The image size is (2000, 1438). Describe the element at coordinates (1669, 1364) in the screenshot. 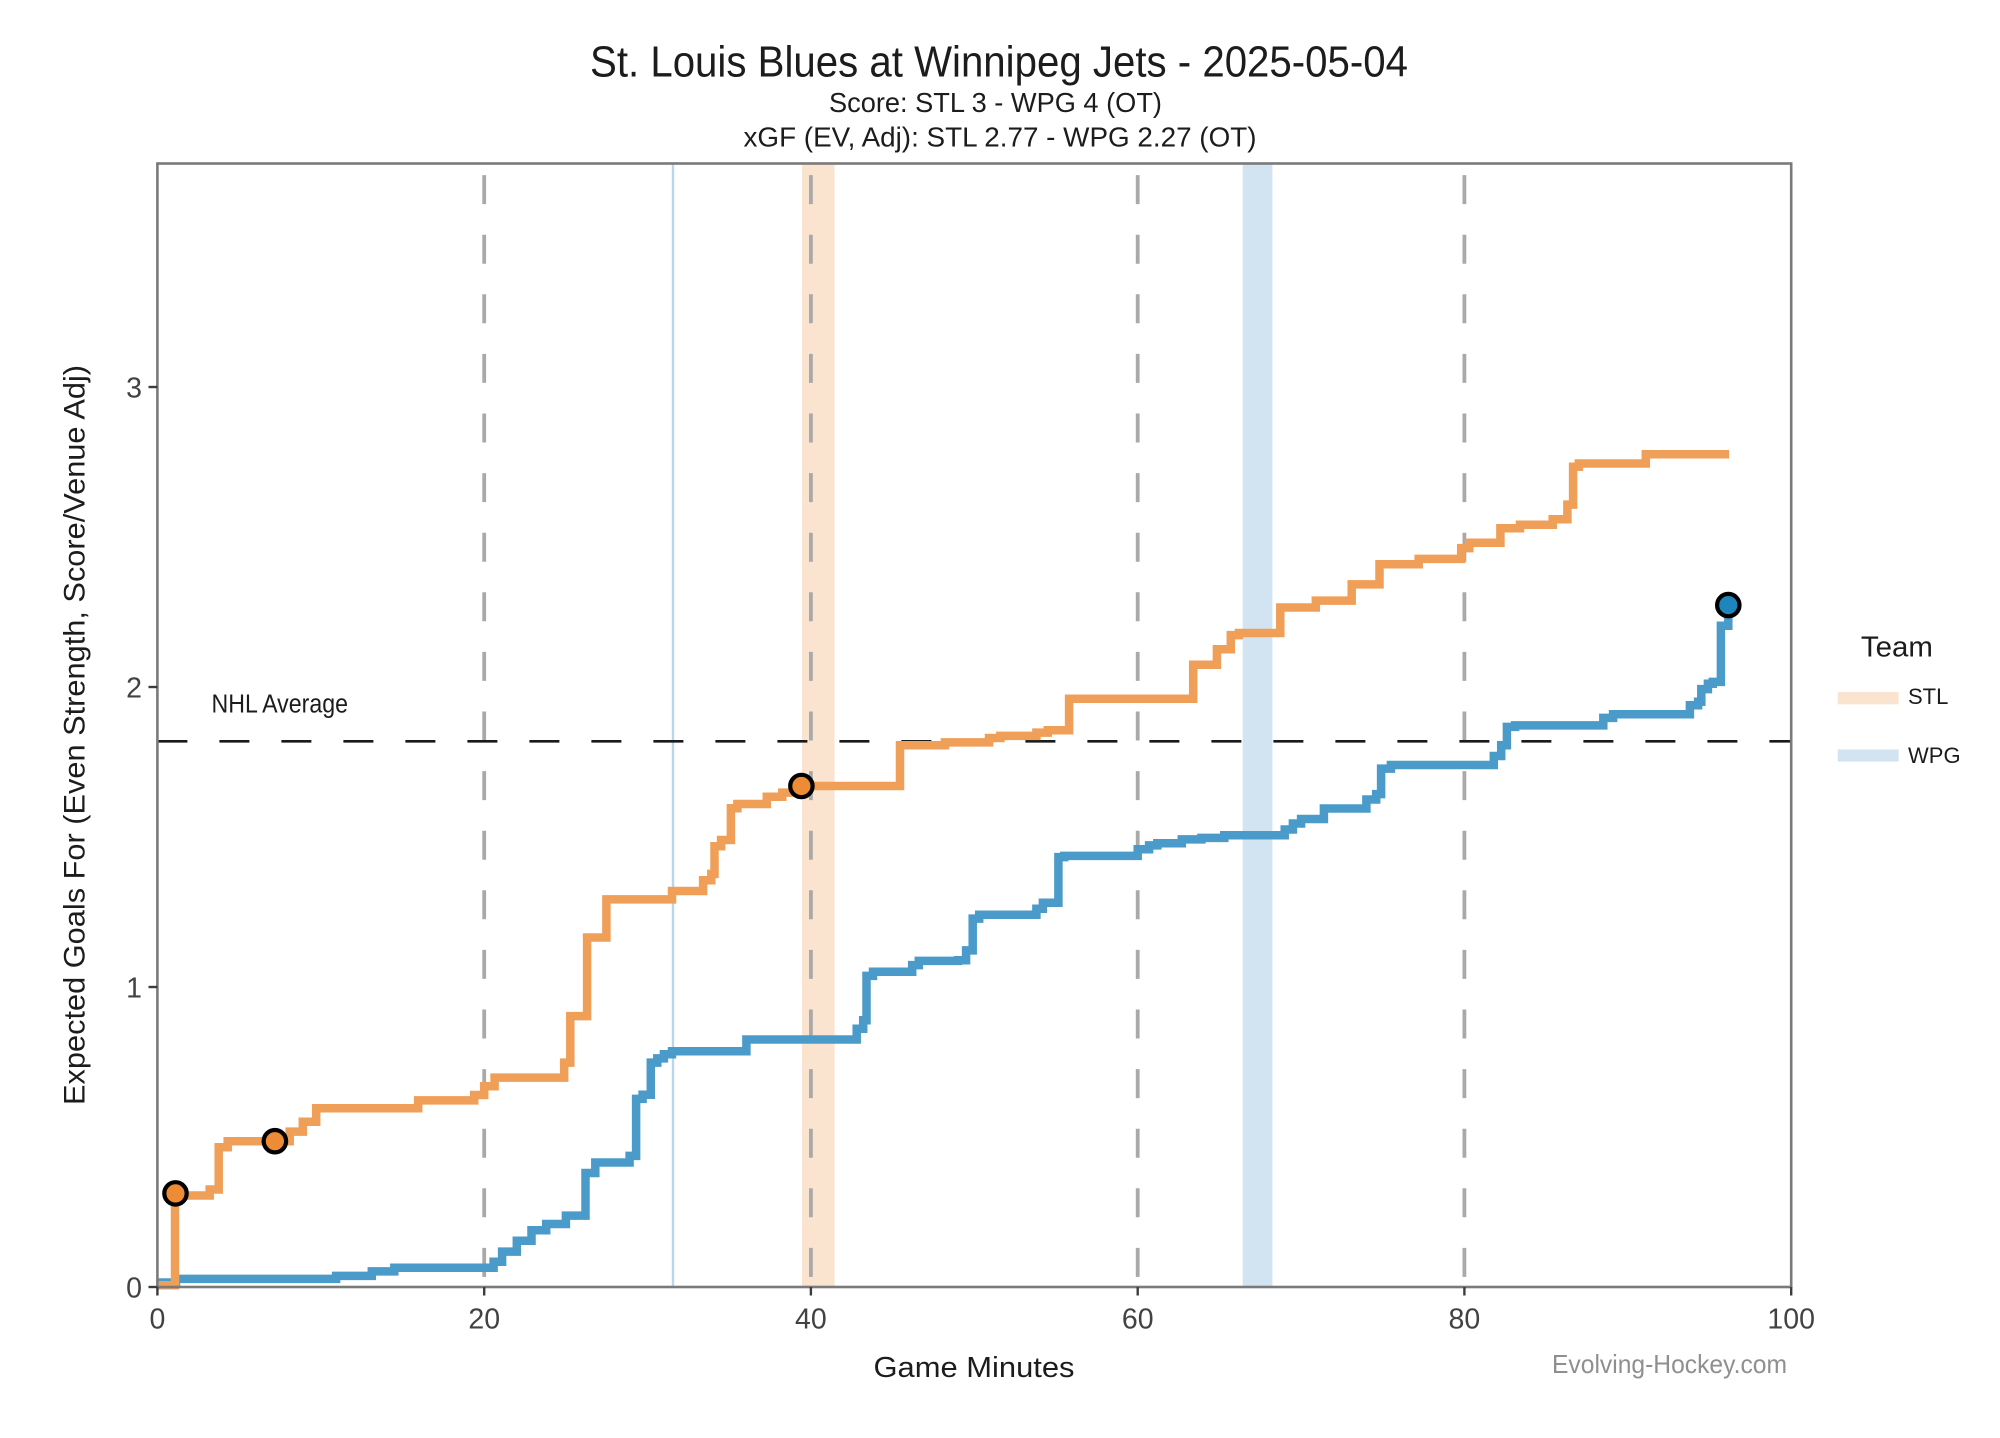

I see `svg-text: Evolving-Hockey.com` at that location.